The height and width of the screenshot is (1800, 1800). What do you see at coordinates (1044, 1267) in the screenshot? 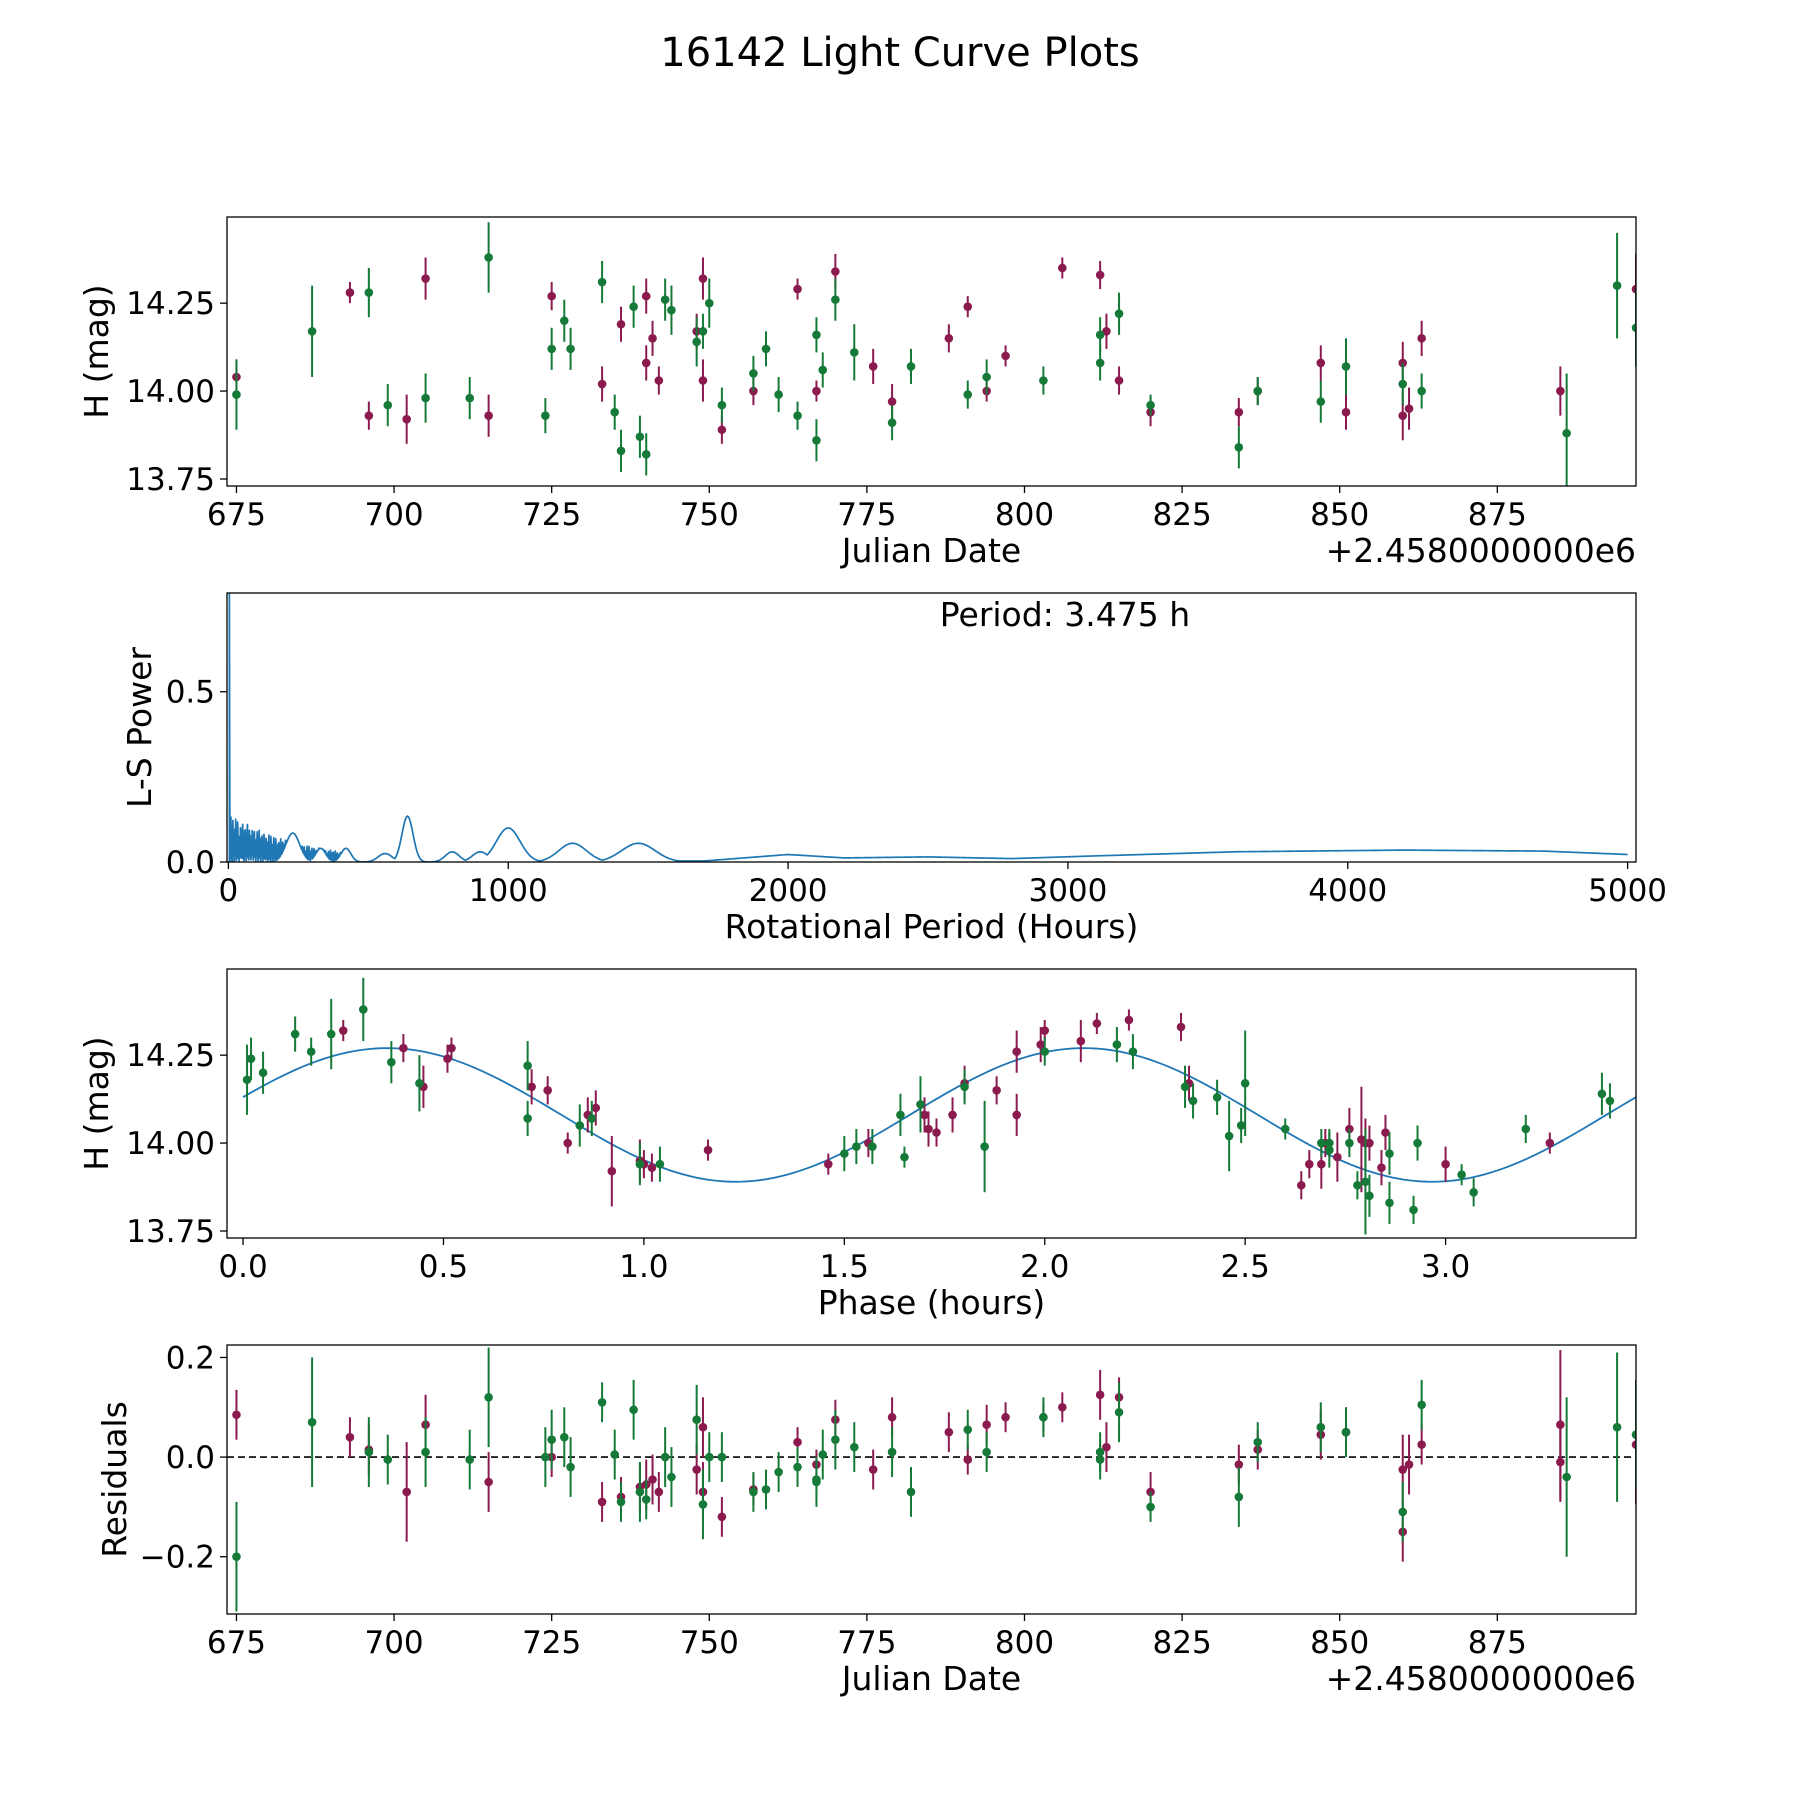
I see `x-tick-label: 2.0` at bounding box center [1044, 1267].